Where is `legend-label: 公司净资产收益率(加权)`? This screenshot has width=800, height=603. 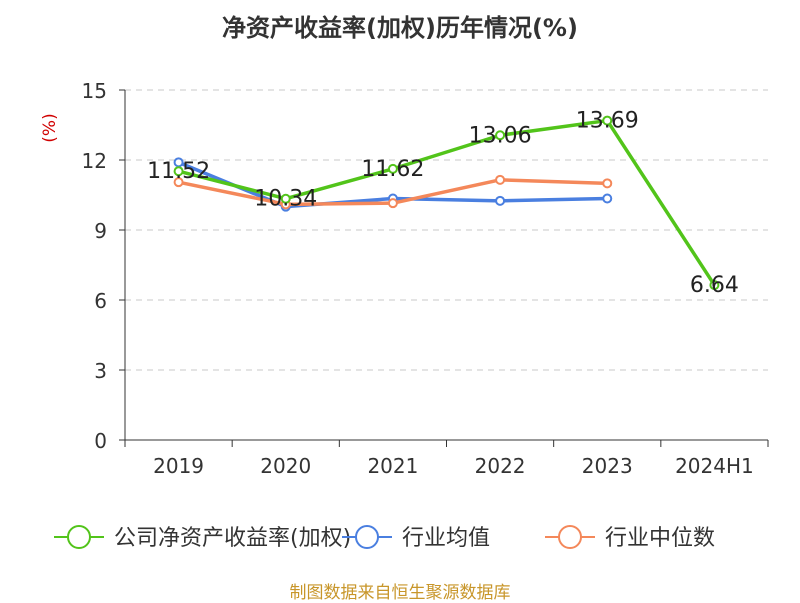 legend-label: 公司净资产收益率(加权) is located at coordinates (232, 538).